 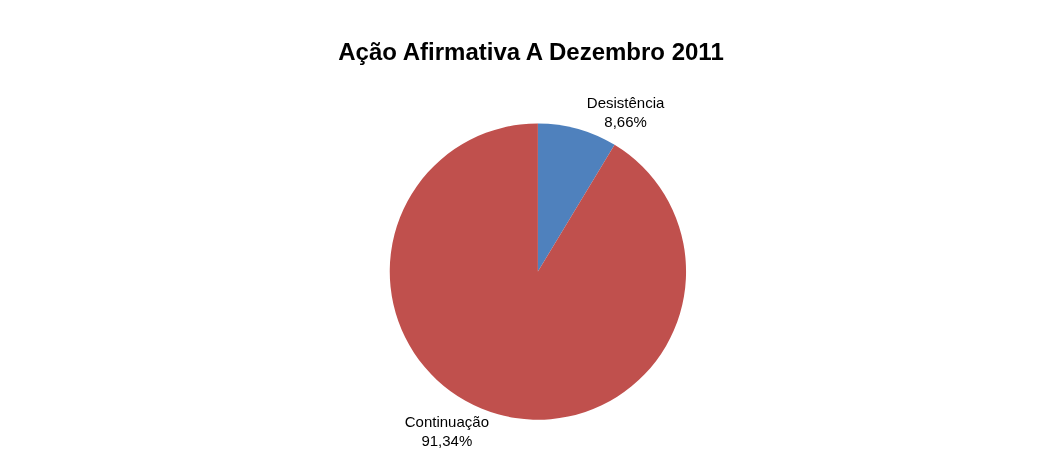 What do you see at coordinates (446, 421) in the screenshot?
I see `slice-label: Continuação` at bounding box center [446, 421].